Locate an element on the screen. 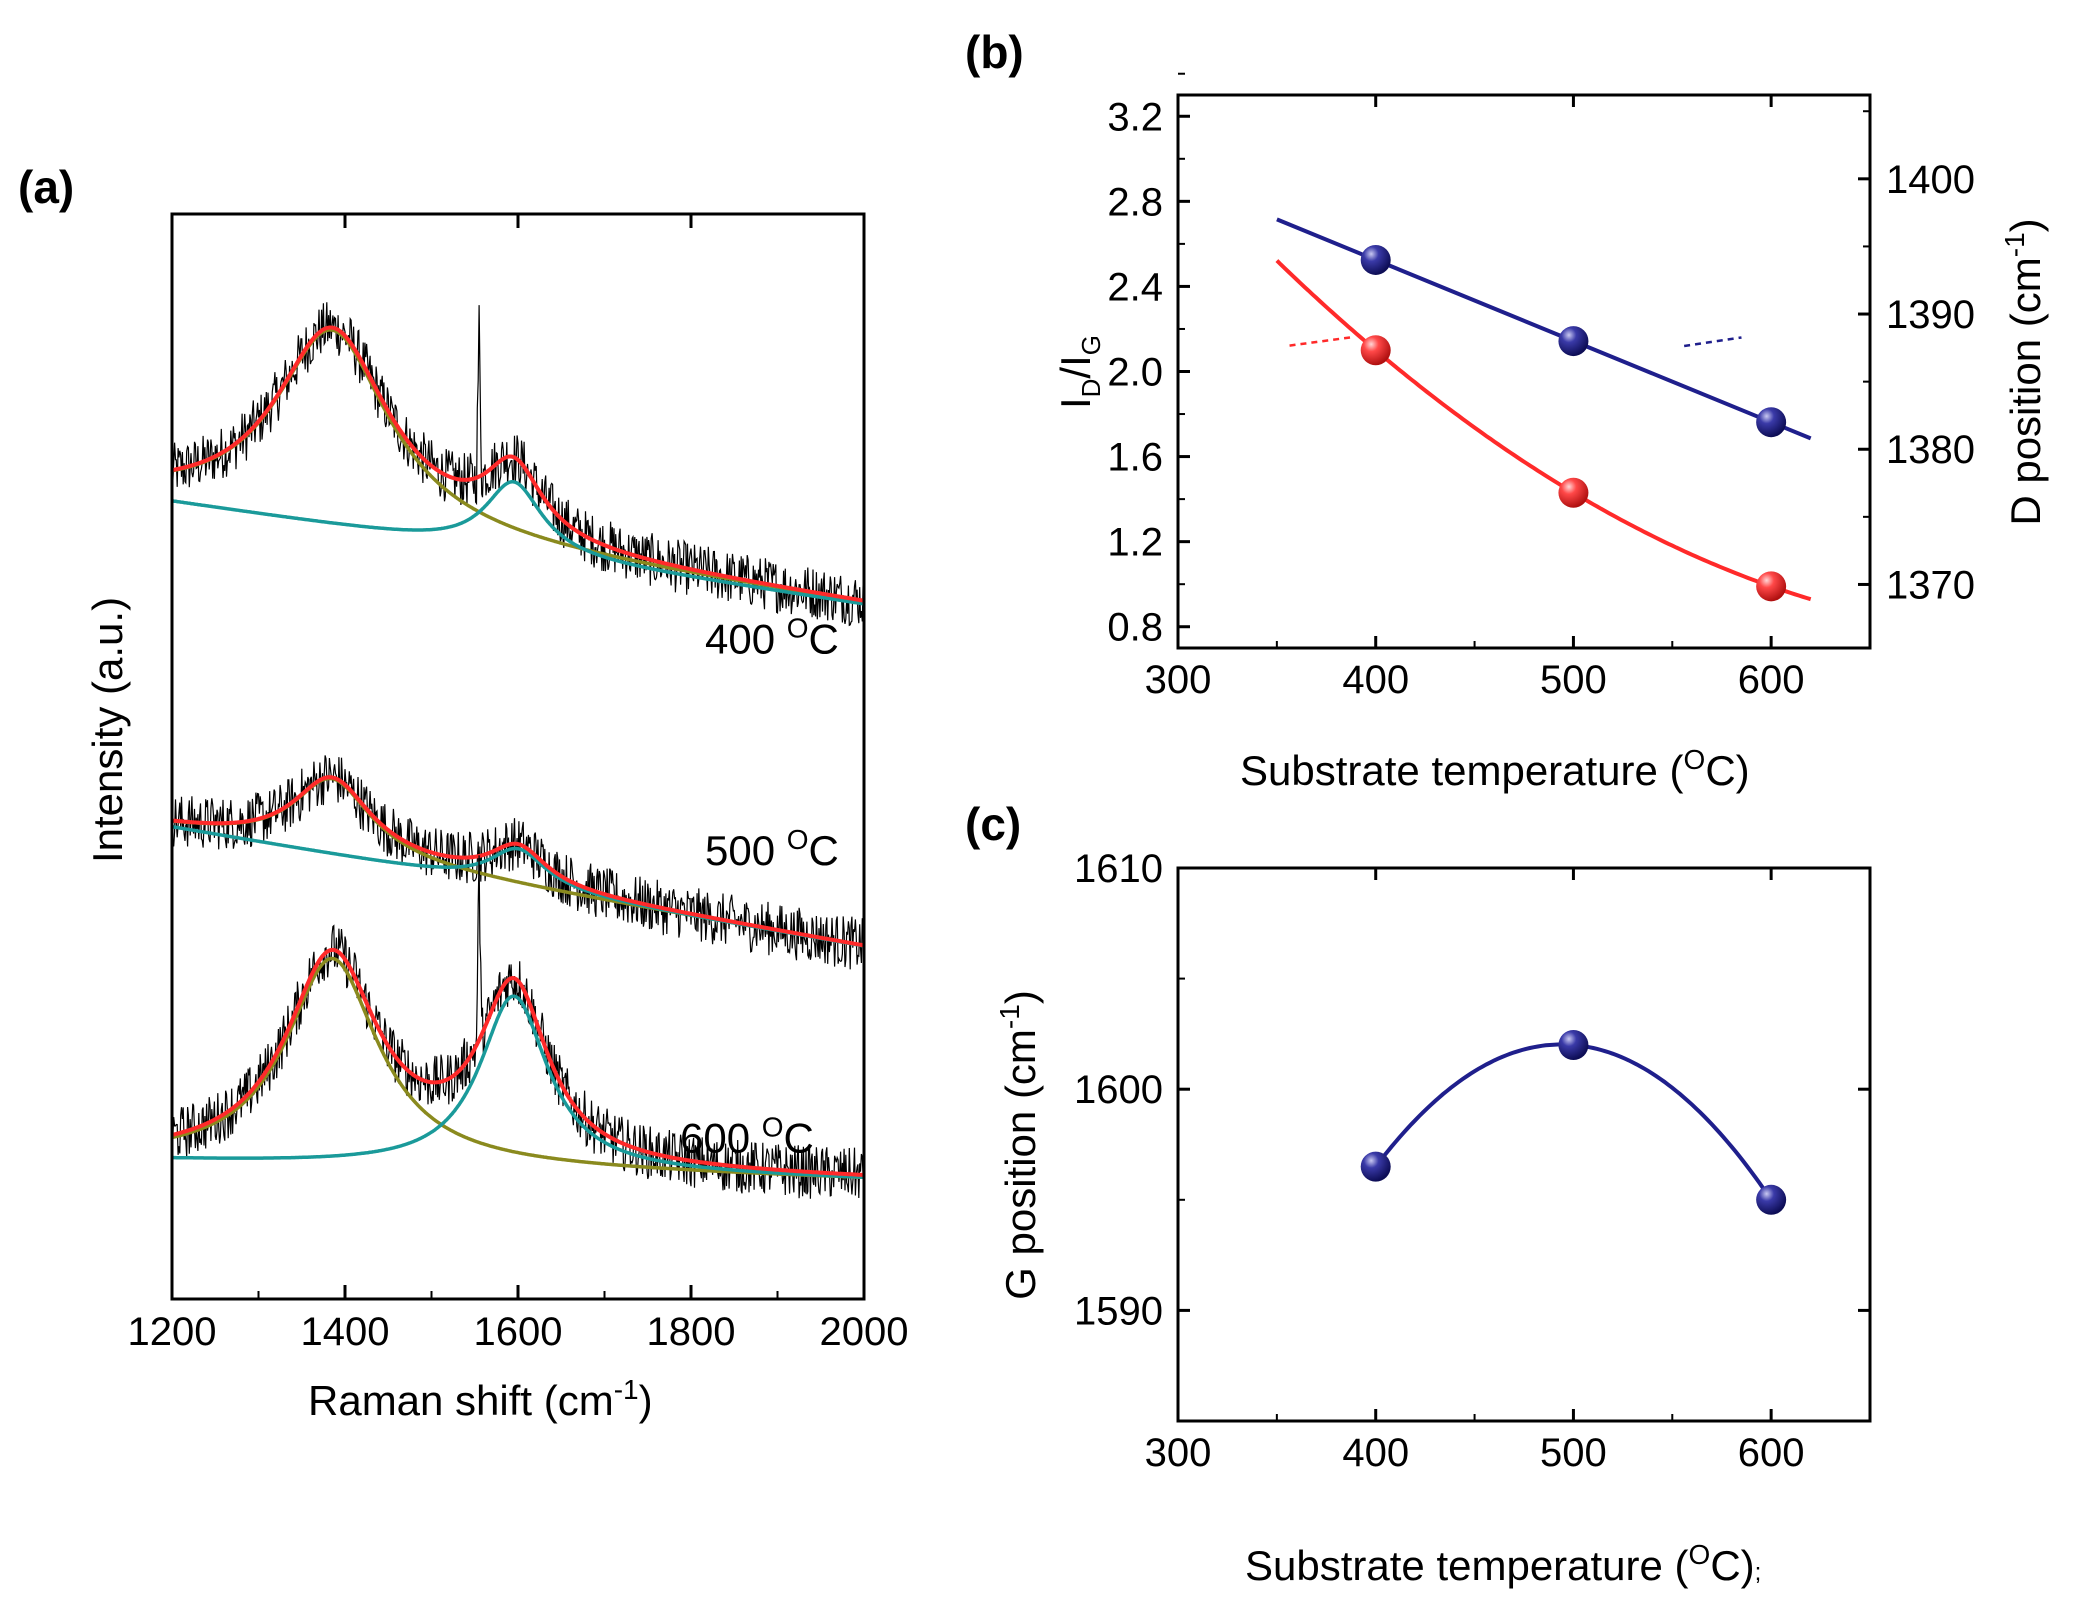 Image resolution: width=2079 pixels, height=1612 pixels. panel-a-y-axis-title: Intensity (a.u.) is located at coordinates (107, 730).